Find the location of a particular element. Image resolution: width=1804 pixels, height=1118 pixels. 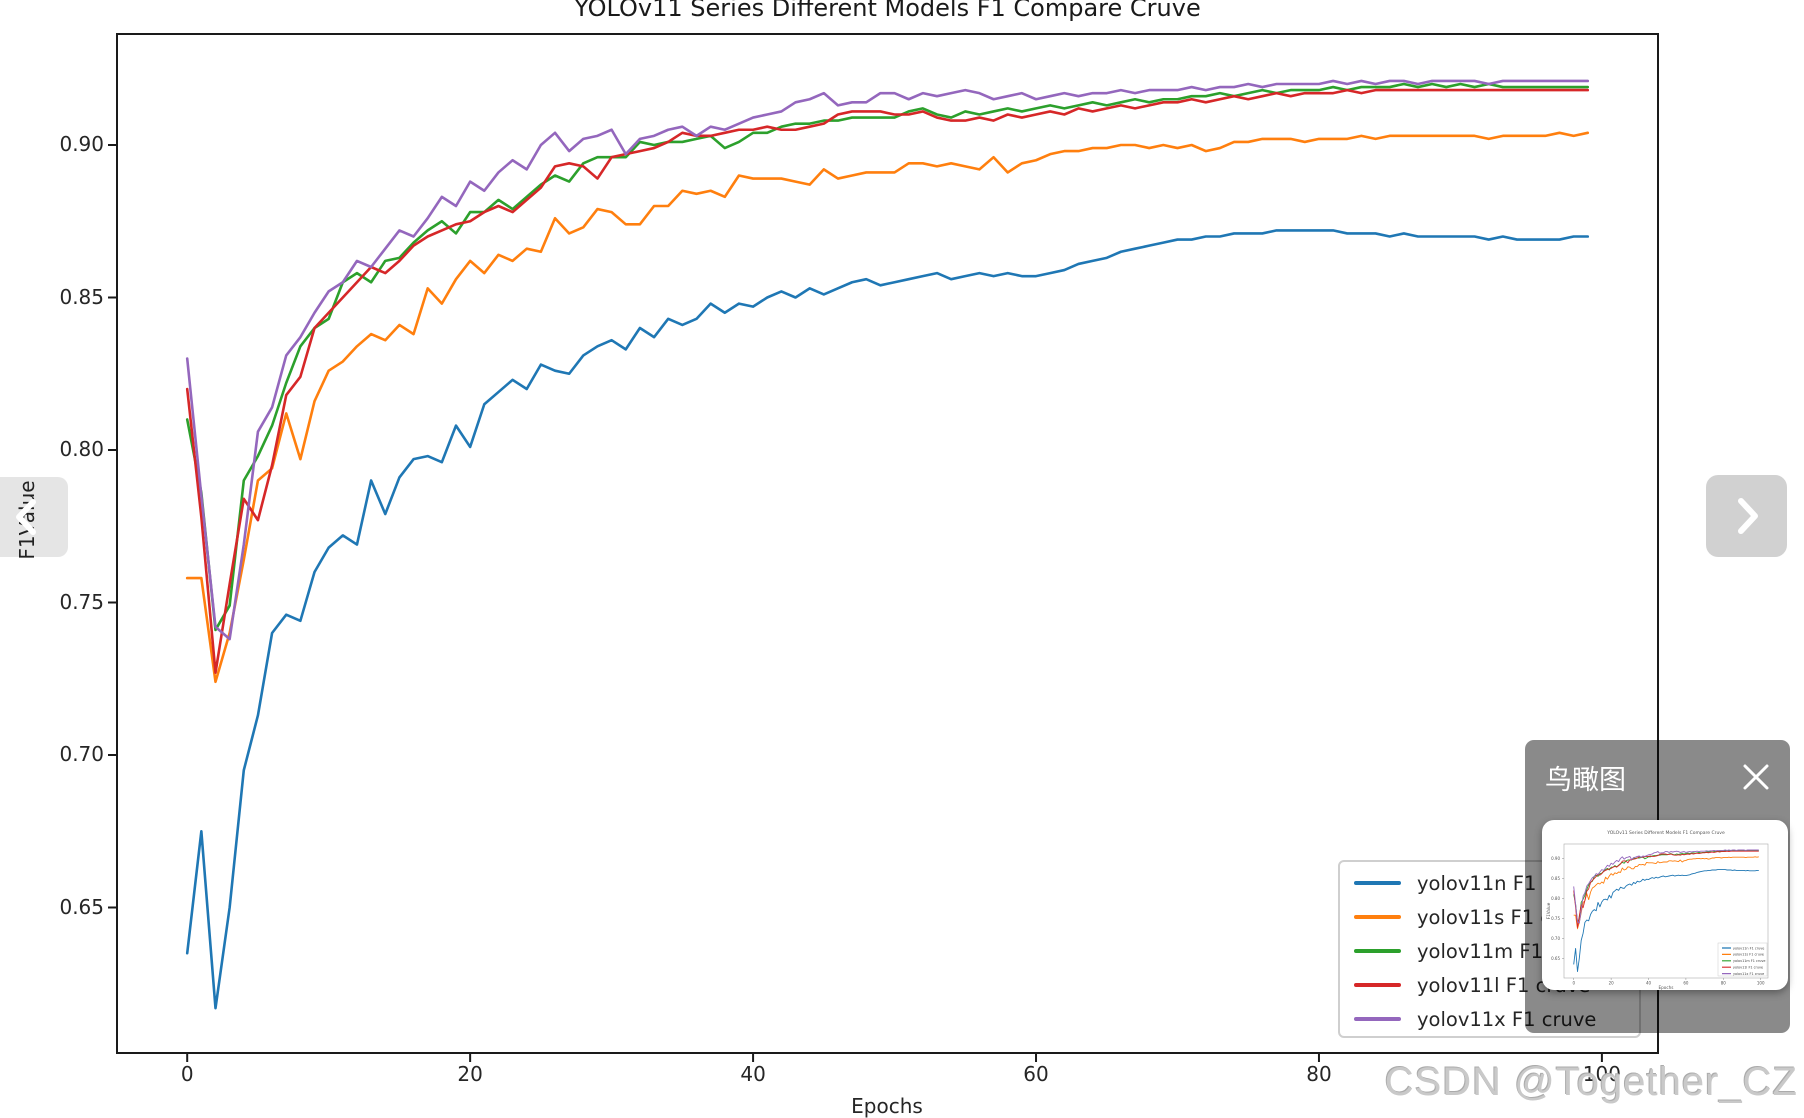

y-tick-label: 0.75 is located at coordinates (81, 601).